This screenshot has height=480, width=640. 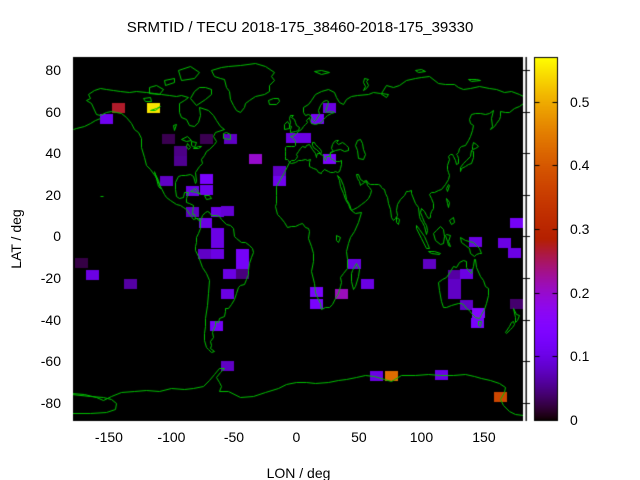 I want to click on y-tick-label: -40, so click(x=50, y=319).